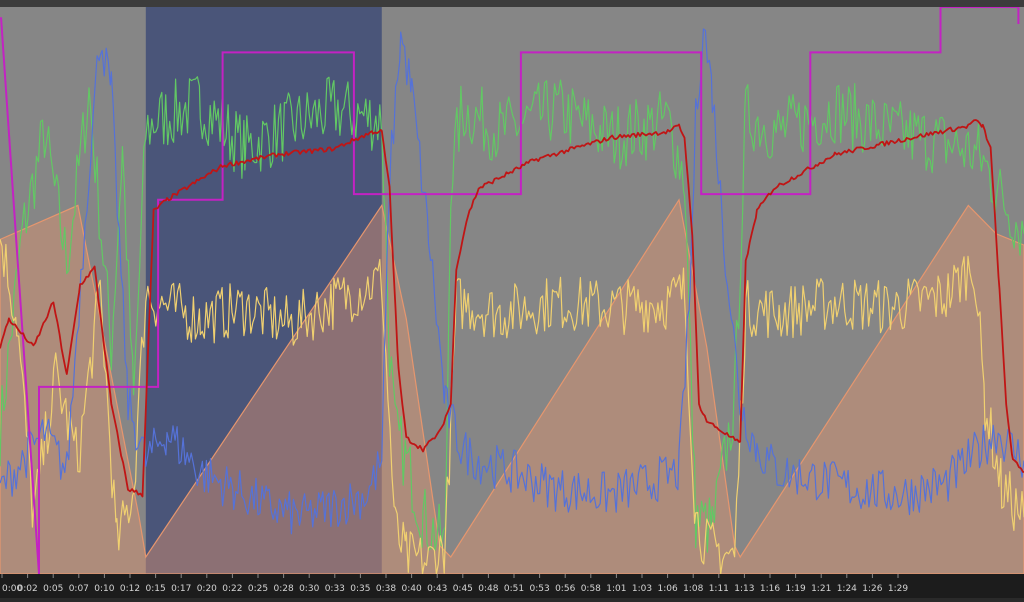 This screenshot has width=1024, height=602. What do you see at coordinates (437, 589) in the screenshot?
I see `x-tick-label: 0:43` at bounding box center [437, 589].